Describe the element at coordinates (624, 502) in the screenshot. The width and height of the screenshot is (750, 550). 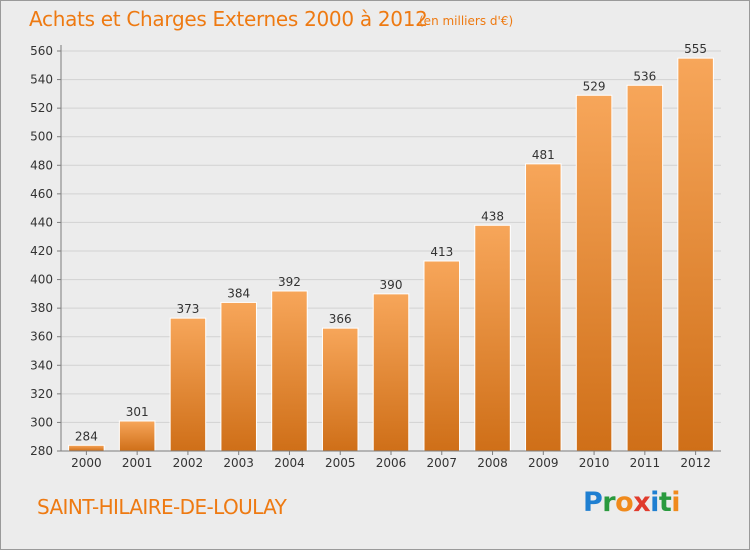
I see `logo-letter: o` at that location.